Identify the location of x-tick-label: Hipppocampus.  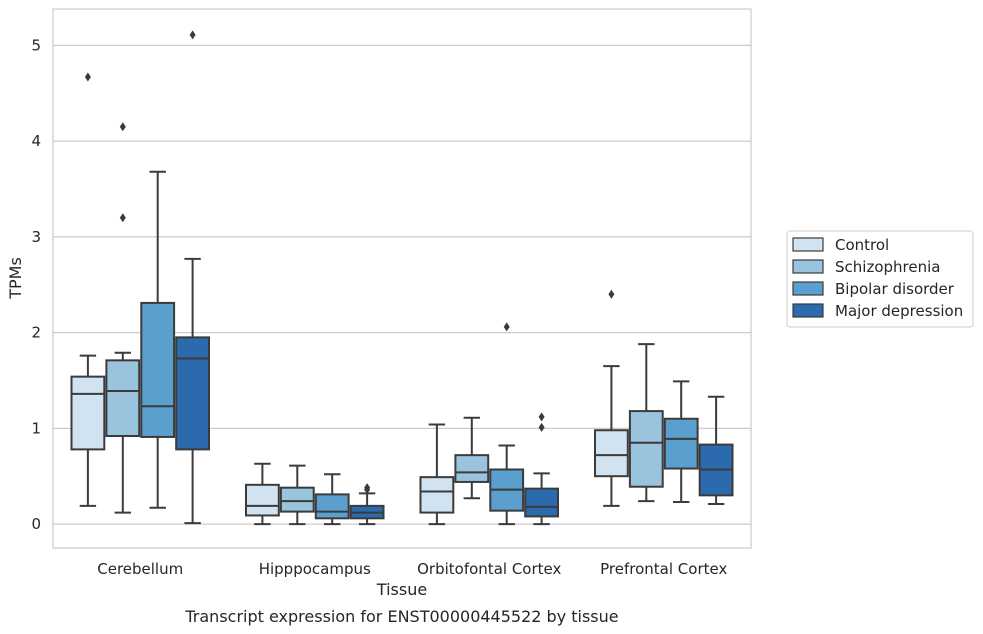
(315, 569).